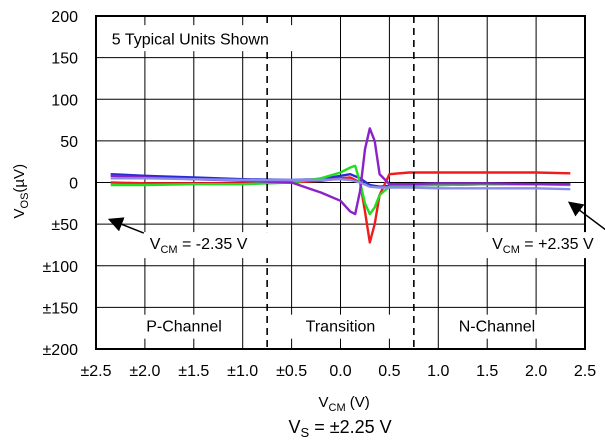  Describe the element at coordinates (340, 428) in the screenshot. I see `supply-voltage-note: VS = ±2.25 V` at that location.